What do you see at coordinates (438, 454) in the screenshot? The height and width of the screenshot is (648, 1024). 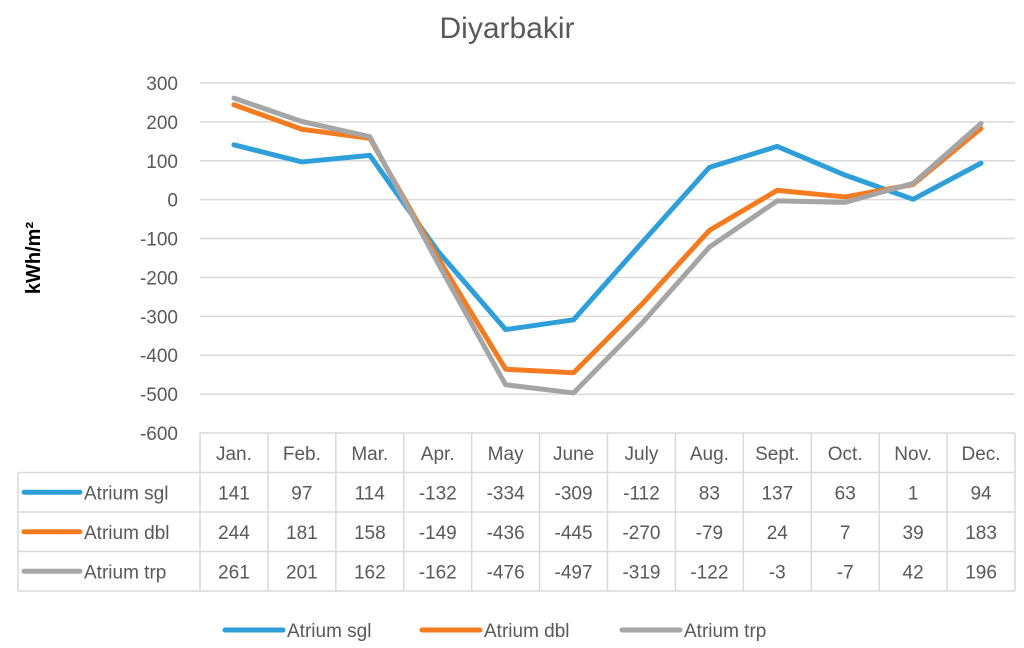 I see `x-tick-label: Apr.` at bounding box center [438, 454].